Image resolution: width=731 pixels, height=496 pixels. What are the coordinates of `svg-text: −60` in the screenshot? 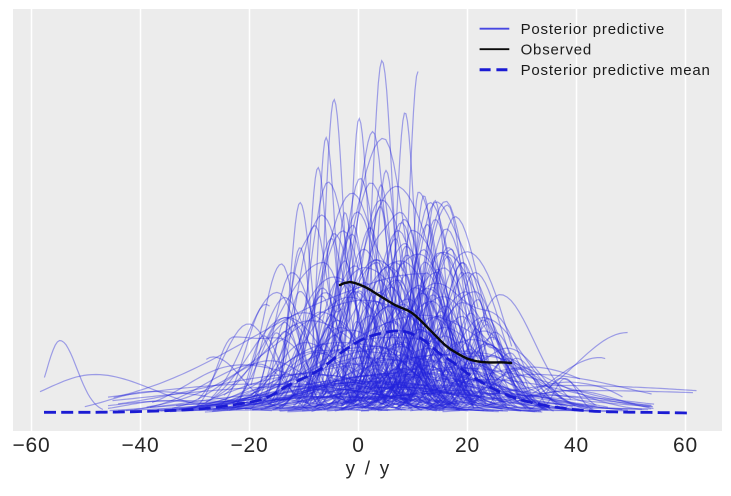 It's located at (31, 445).